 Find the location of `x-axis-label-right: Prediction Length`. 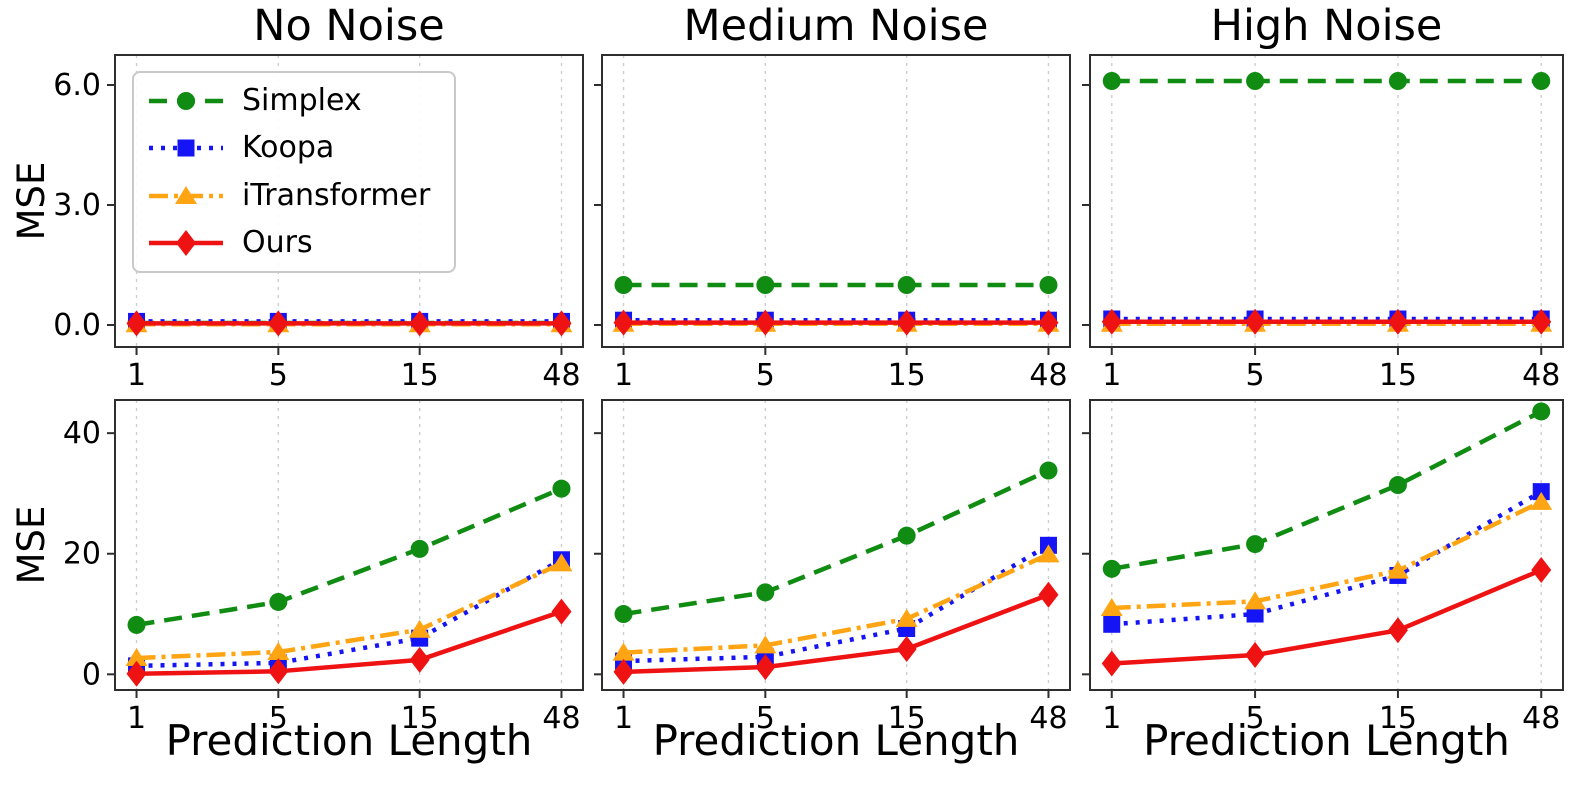

x-axis-label-right: Prediction Length is located at coordinates (1326, 740).